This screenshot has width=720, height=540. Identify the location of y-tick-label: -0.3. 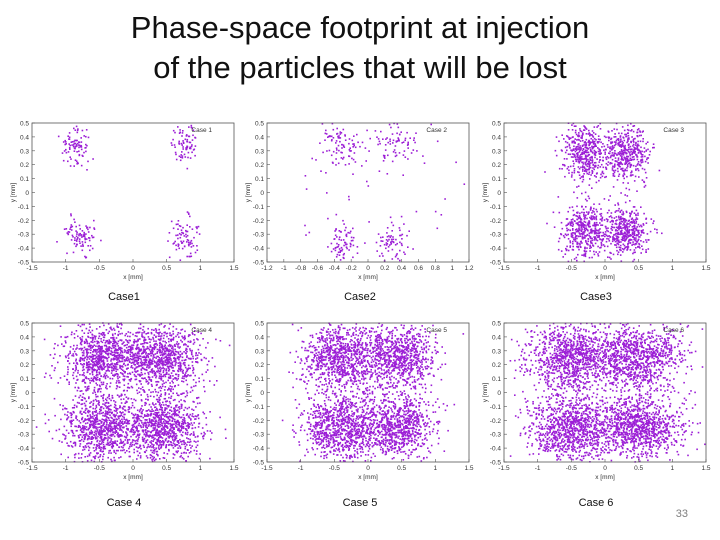
(24, 235).